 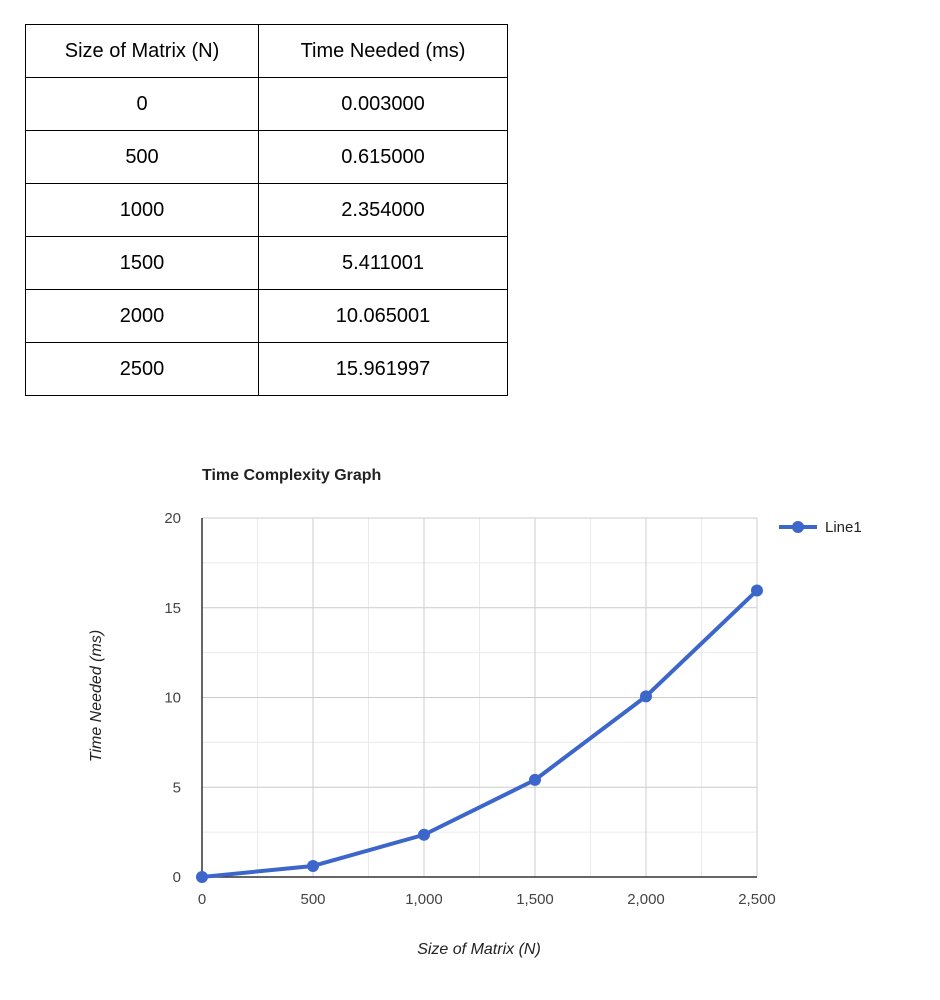 I want to click on y-tick-label: 20, so click(x=172, y=518).